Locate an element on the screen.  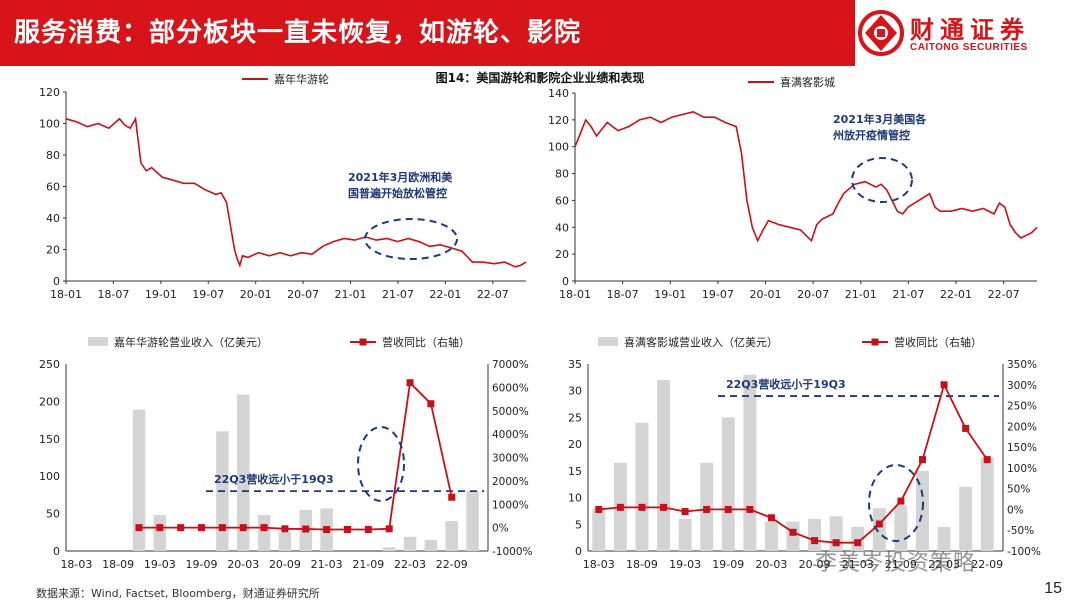
cinemark-price-y-tick-label: 100 is located at coordinates (558, 147).